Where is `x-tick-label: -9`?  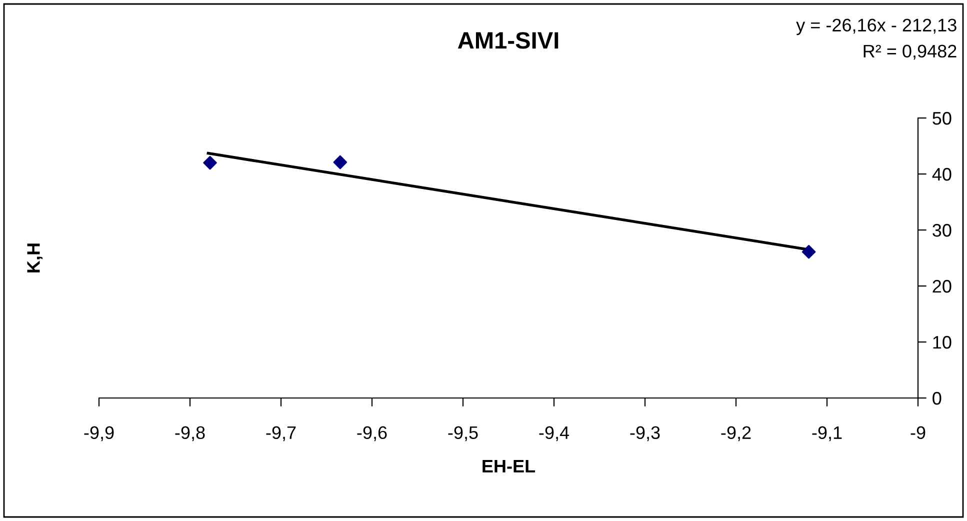 x-tick-label: -9 is located at coordinates (918, 433).